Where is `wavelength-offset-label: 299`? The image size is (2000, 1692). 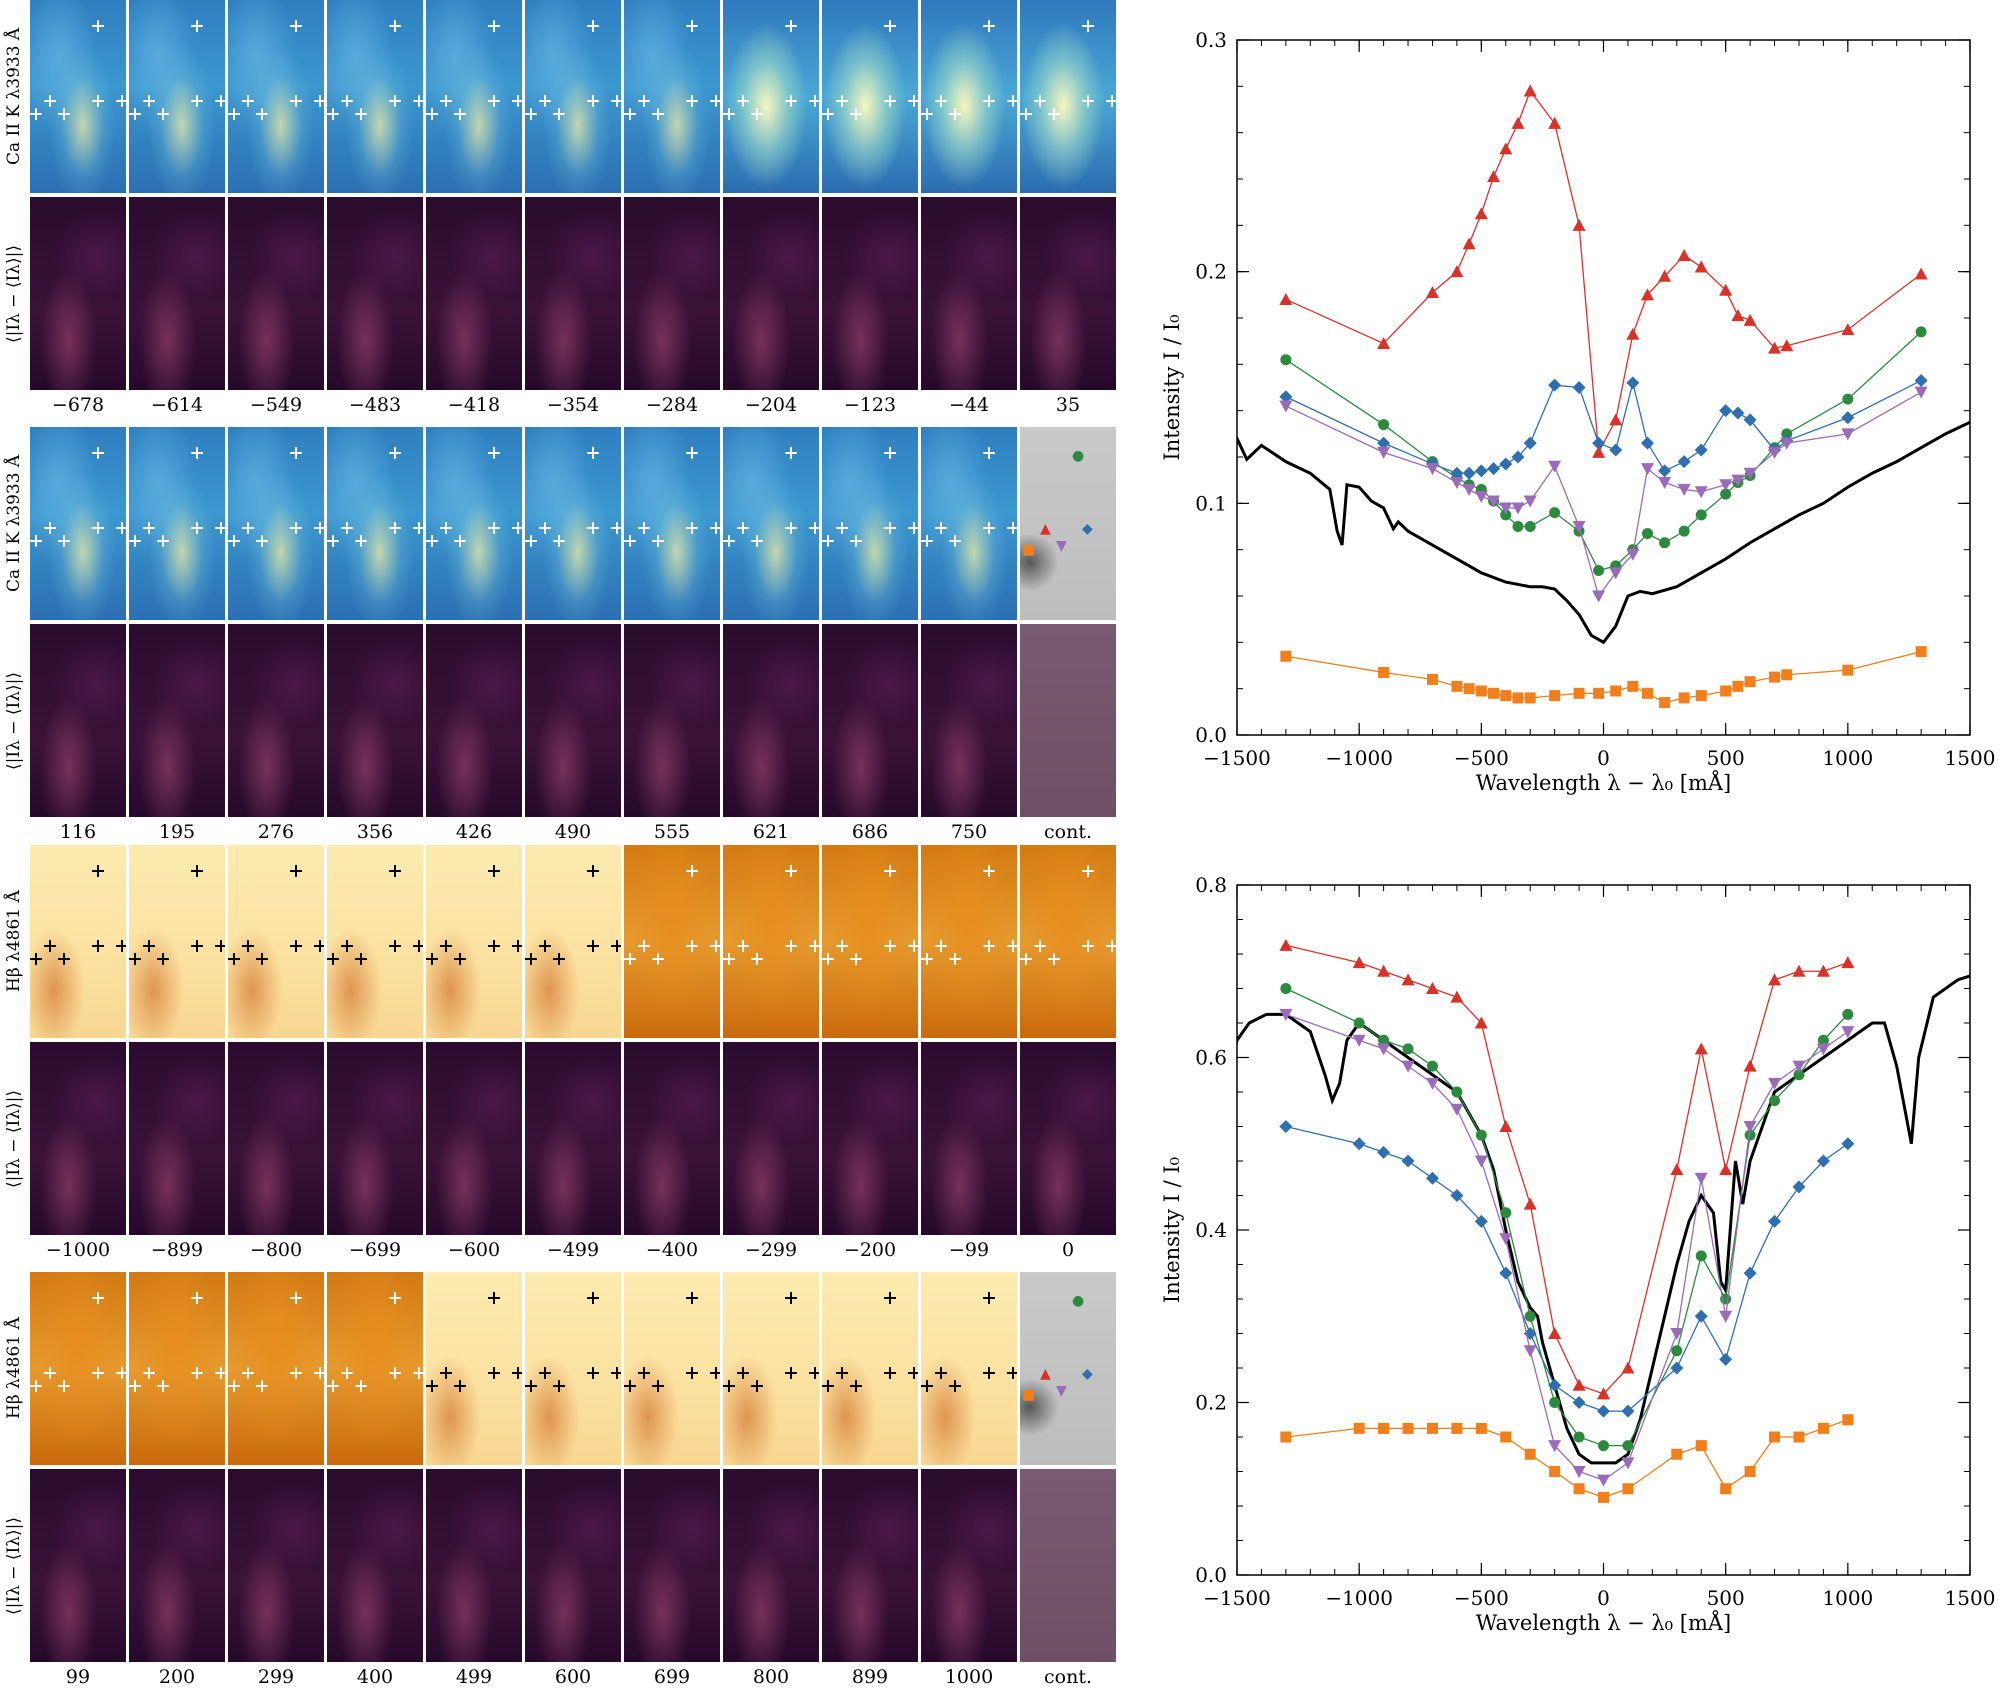 wavelength-offset-label: 299 is located at coordinates (276, 1677).